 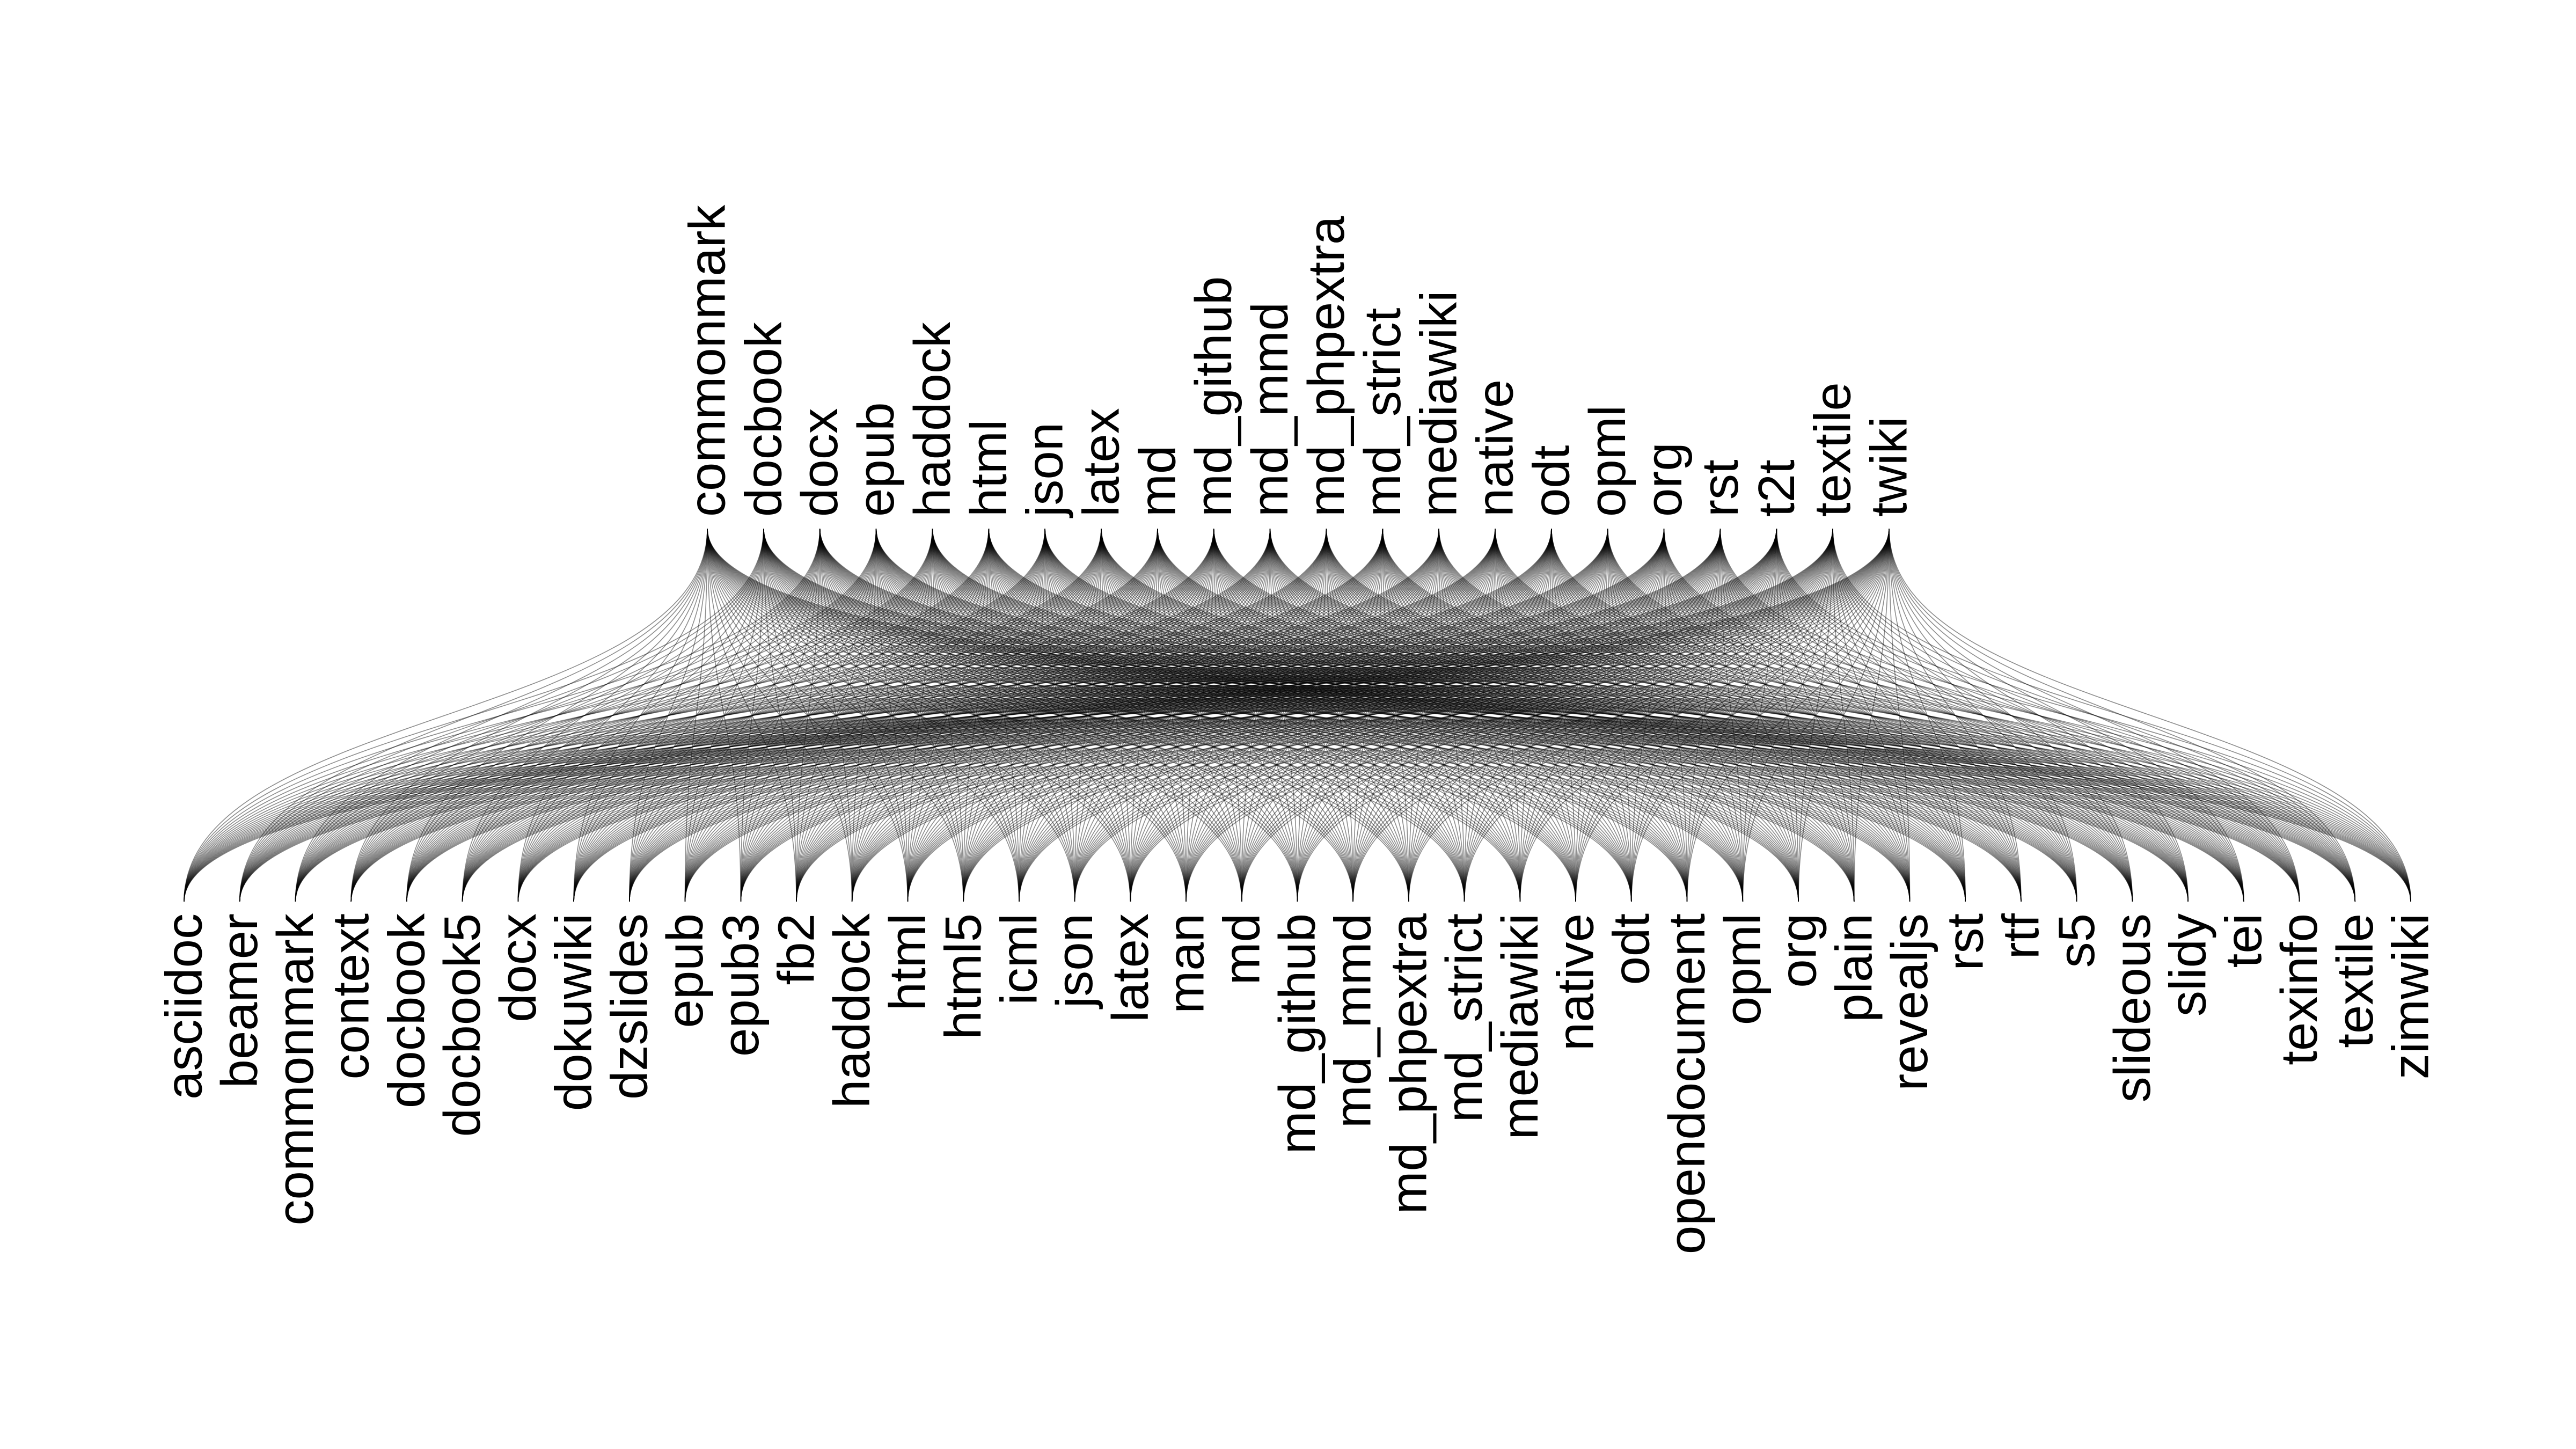 I want to click on edge-docx-to-plain, so click(x=1337, y=715).